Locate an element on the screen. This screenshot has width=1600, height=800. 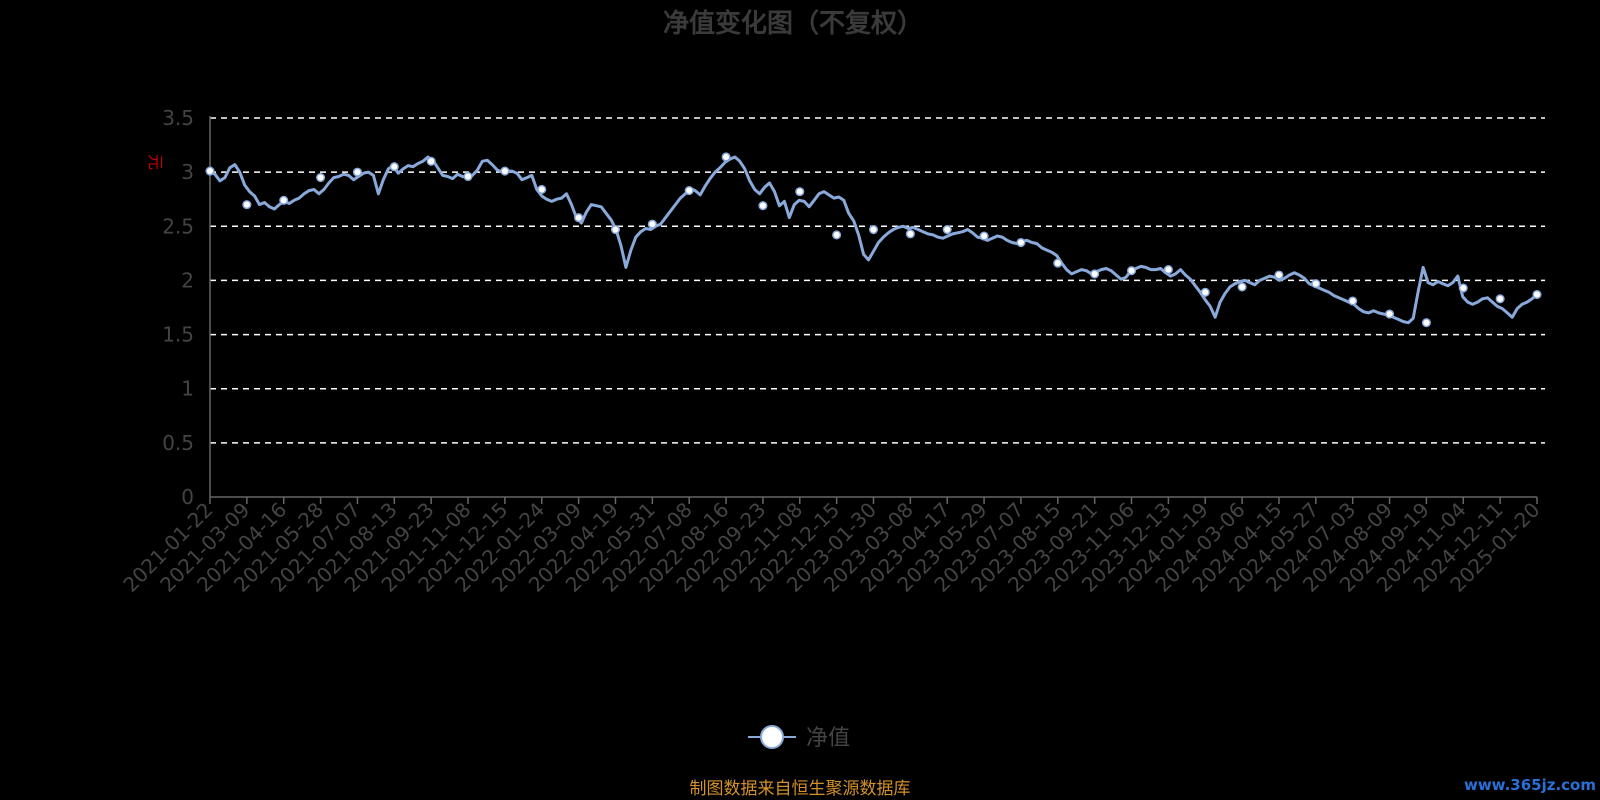
y-axis-unit-label: 元 is located at coordinates (155, 162).